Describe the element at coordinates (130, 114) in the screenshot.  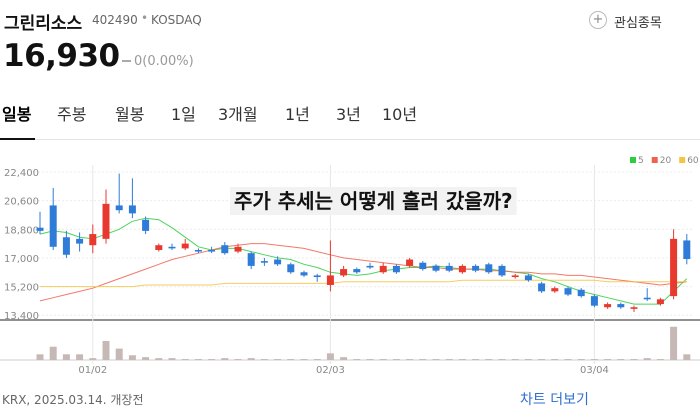
I see `tab: 월봉` at that location.